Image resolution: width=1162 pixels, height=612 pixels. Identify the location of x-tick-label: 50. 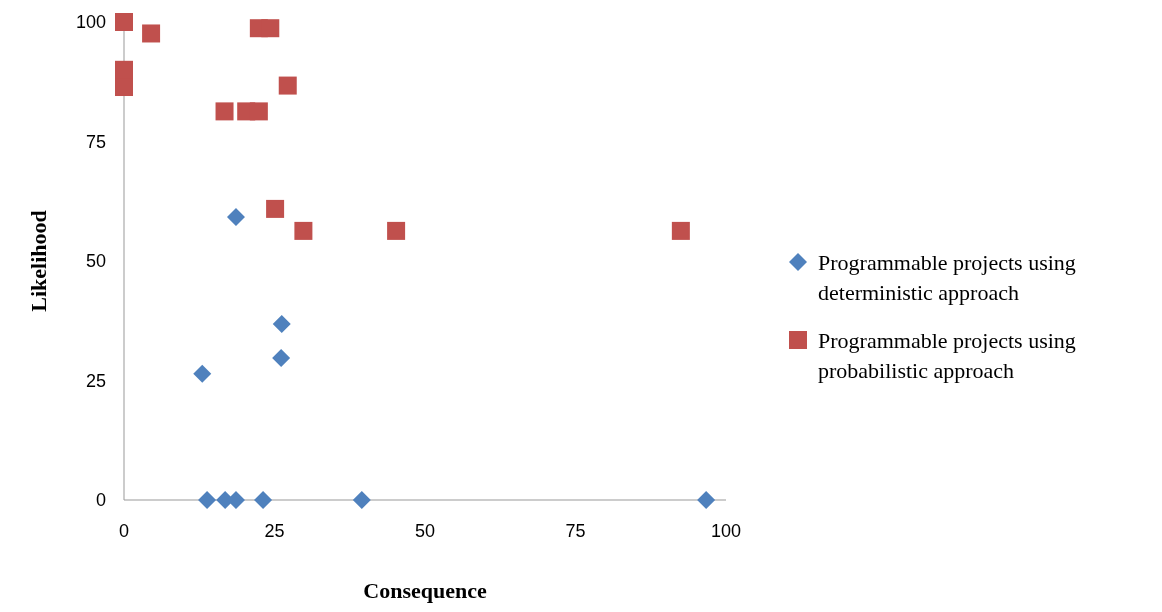
(425, 530).